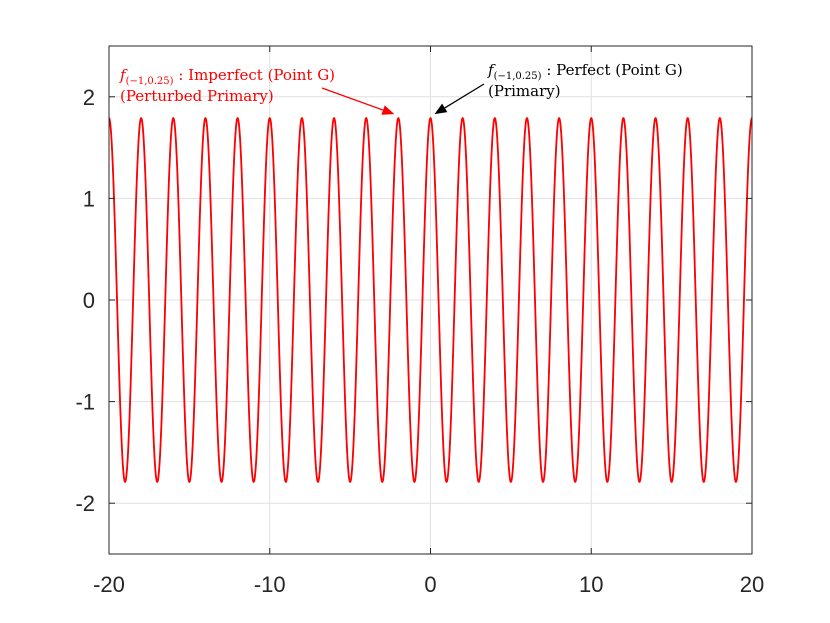 The width and height of the screenshot is (830, 623). What do you see at coordinates (491, 70) in the screenshot?
I see `annotation-perfect-f: f` at bounding box center [491, 70].